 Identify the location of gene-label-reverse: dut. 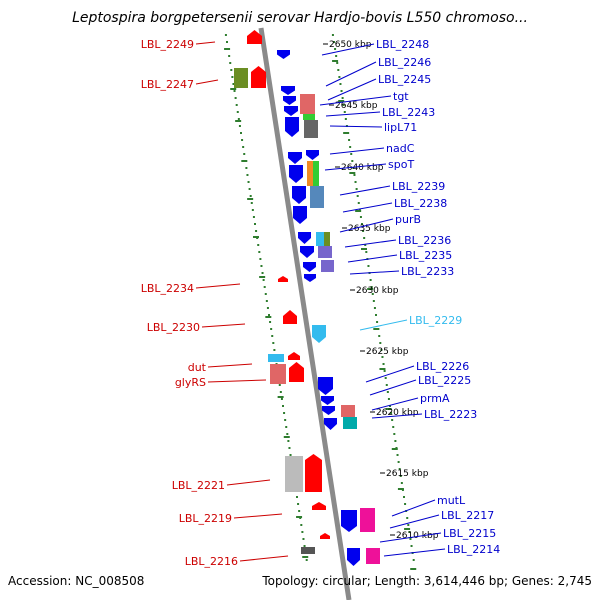
(197, 367).